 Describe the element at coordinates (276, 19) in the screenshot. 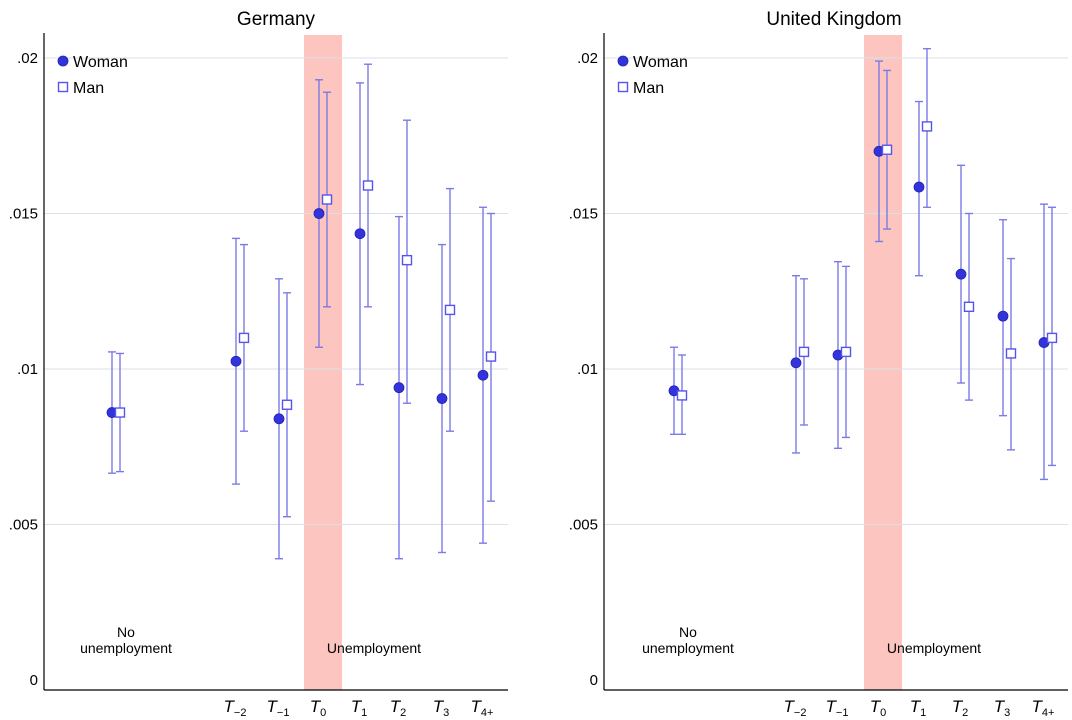

I see `chart-title: Germany` at that location.